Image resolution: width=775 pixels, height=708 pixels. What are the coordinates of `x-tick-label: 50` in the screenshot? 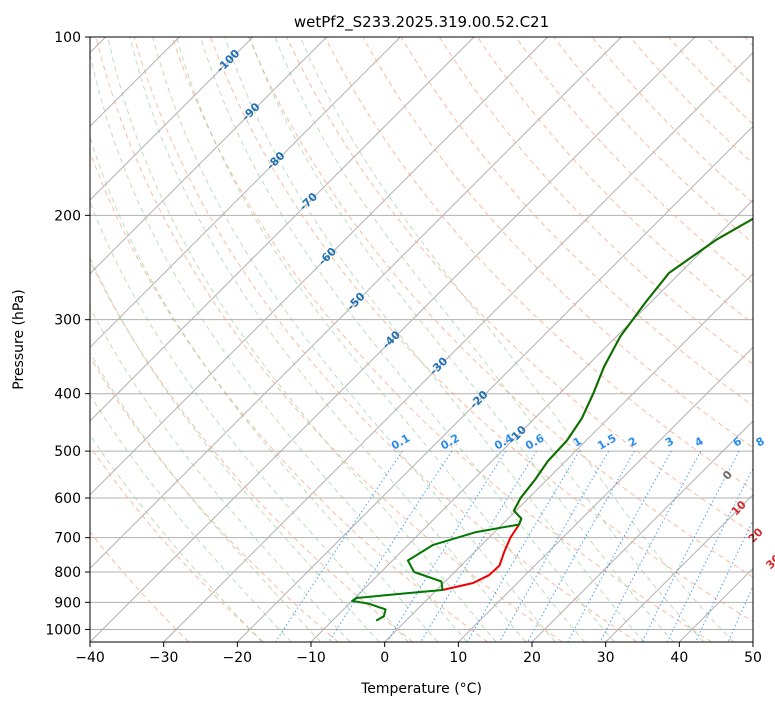 It's located at (753, 658).